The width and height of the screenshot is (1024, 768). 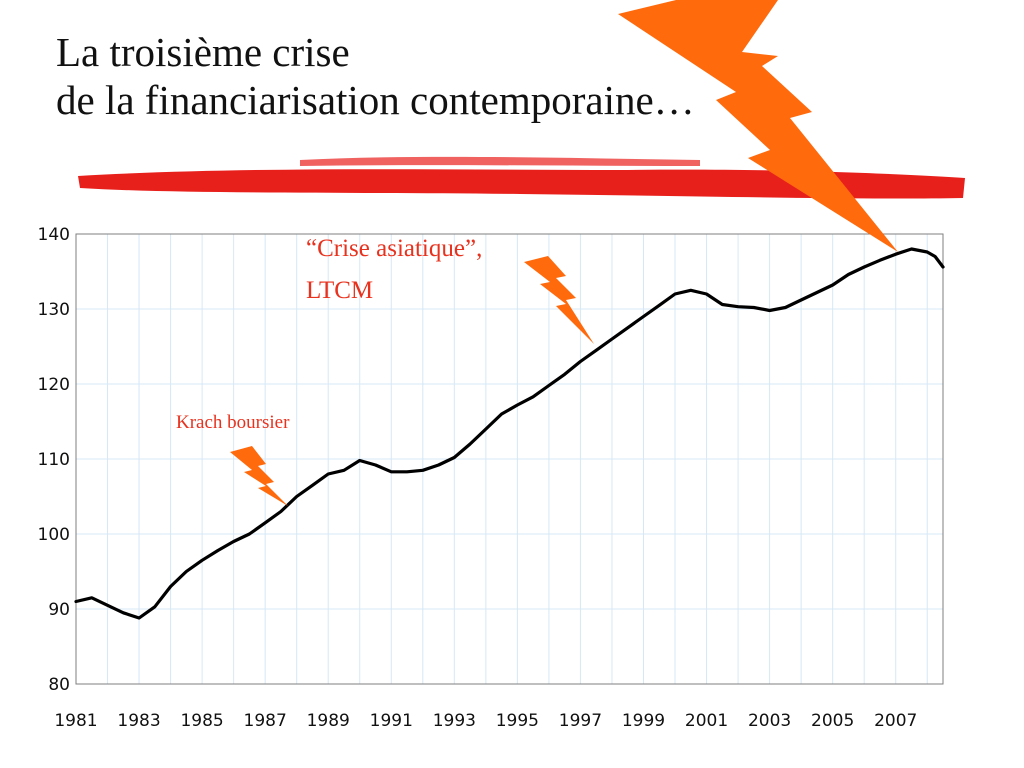 I want to click on annotation-crise-asiatique-line1: “Crise asiatique”,, so click(x=394, y=248).